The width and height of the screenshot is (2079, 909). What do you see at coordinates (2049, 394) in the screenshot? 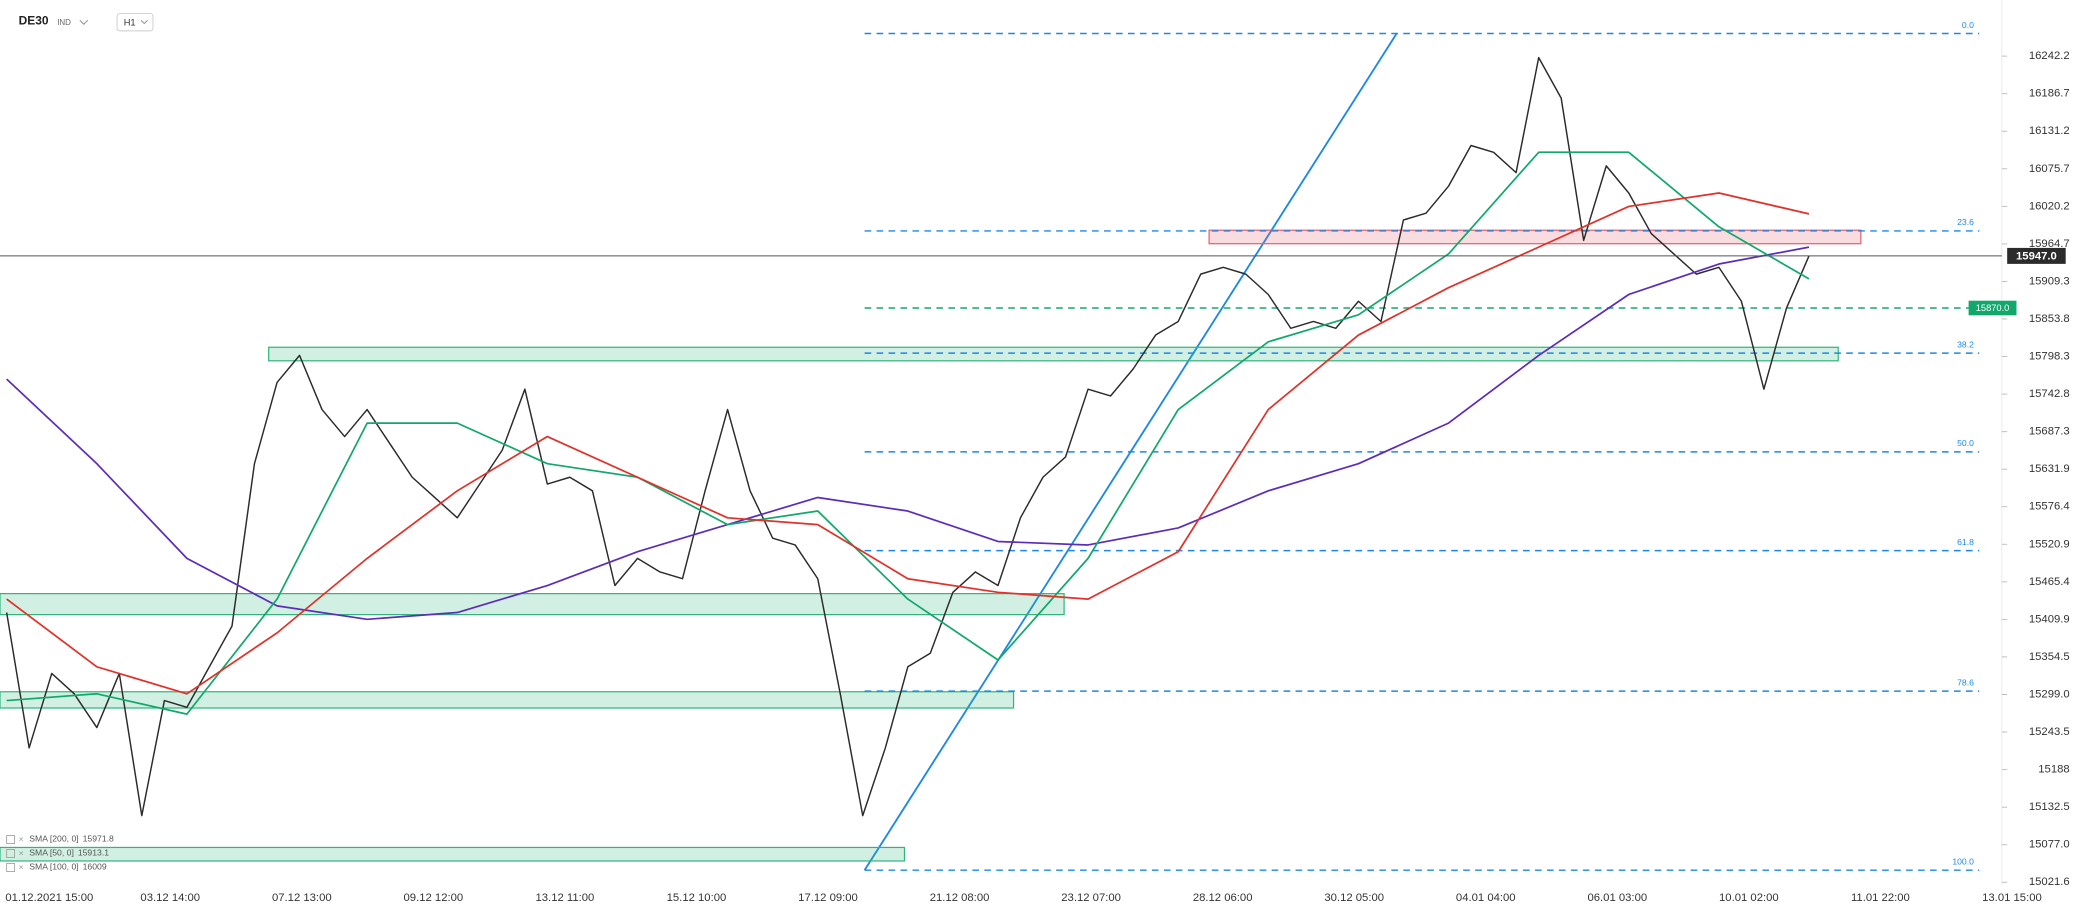
I see `y-tick-label: 15742.8` at bounding box center [2049, 394].